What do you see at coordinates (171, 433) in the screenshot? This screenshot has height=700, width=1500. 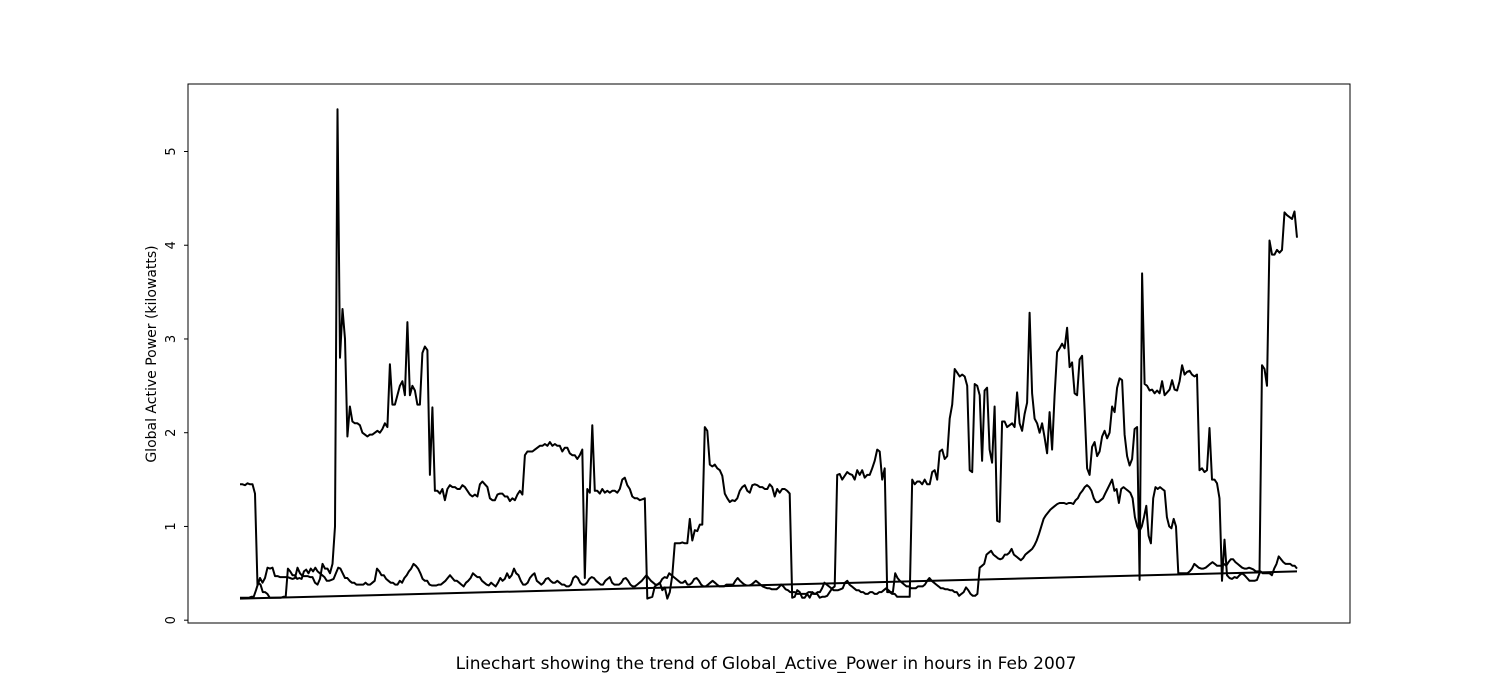 I see `y-tick-label: 2` at bounding box center [171, 433].